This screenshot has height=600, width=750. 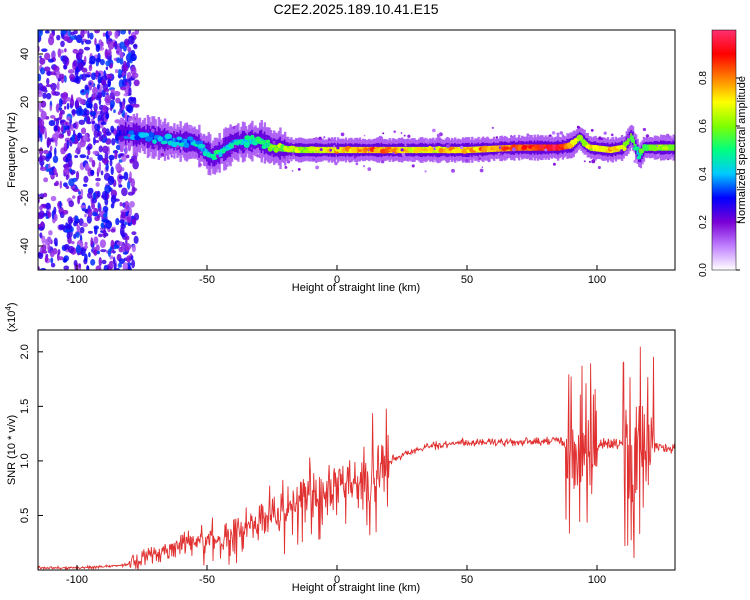 What do you see at coordinates (207, 580) in the screenshot?
I see `snr-xtick-label: -50` at bounding box center [207, 580].